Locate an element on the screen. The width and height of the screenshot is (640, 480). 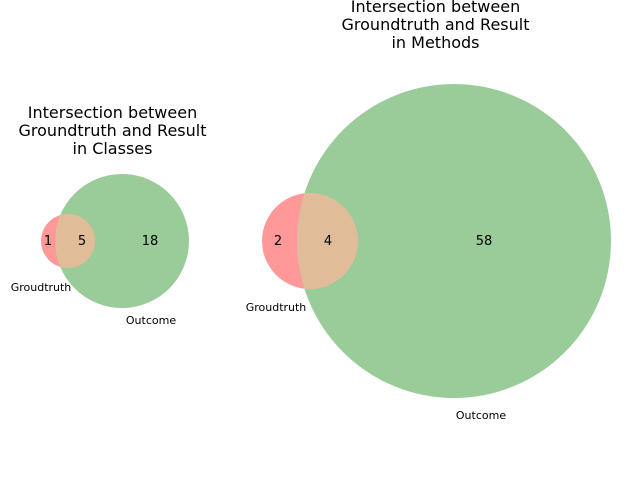
classes-venn-title-line-3: in Classes is located at coordinates (112, 148).